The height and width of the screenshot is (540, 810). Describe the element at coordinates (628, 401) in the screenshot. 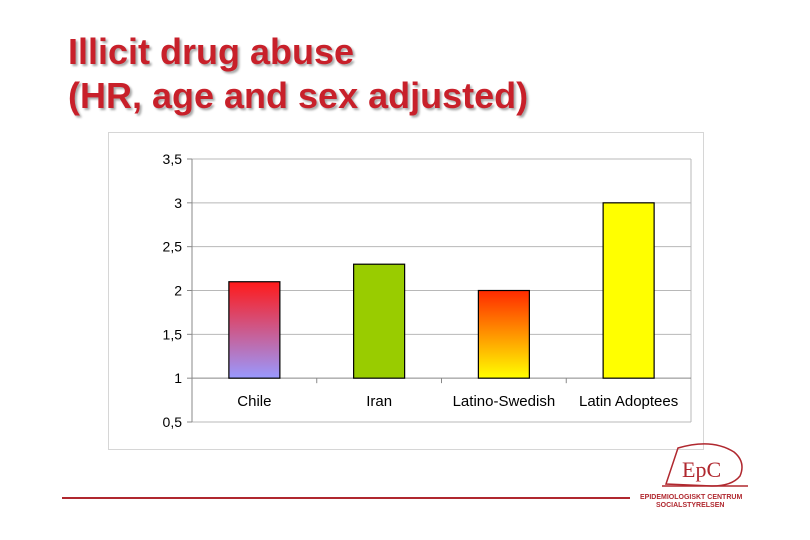

I see `x-category-label: Latin Adoptees` at that location.